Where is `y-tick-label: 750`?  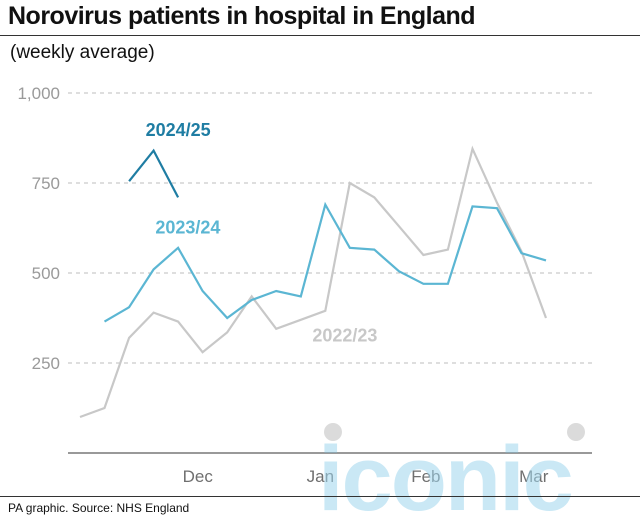
y-tick-label: 750 is located at coordinates (46, 183).